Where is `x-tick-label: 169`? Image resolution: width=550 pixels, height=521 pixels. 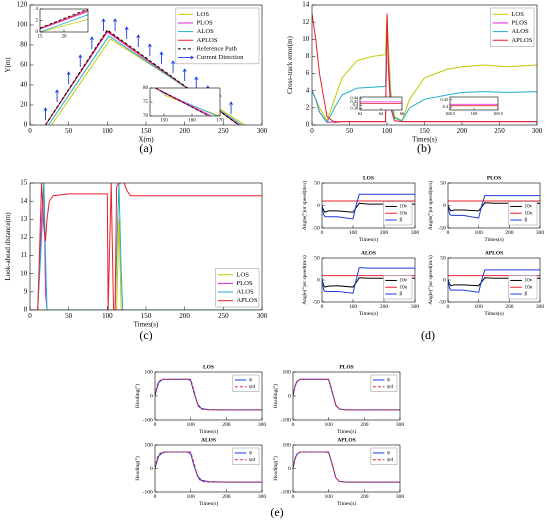 x-tick-label: 169 is located at coordinates (475, 113).